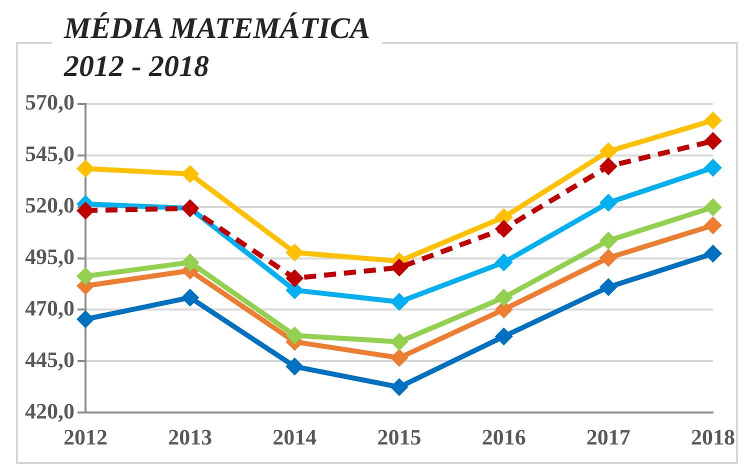 This screenshot has height=469, width=743. What do you see at coordinates (49, 411) in the screenshot?
I see `y-tick-label: 420,0` at bounding box center [49, 411].